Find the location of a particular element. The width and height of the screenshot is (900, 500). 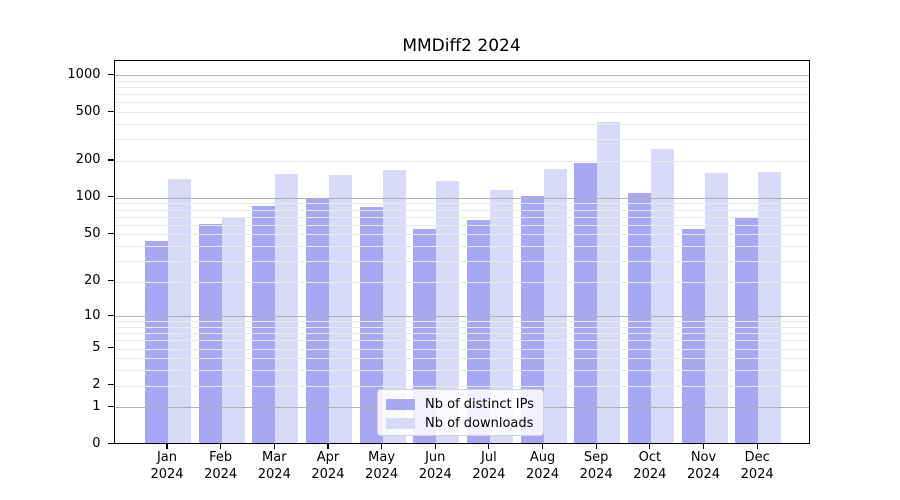

x-axis-tick-label-sep-2024: Sep 2024 is located at coordinates (596, 466).